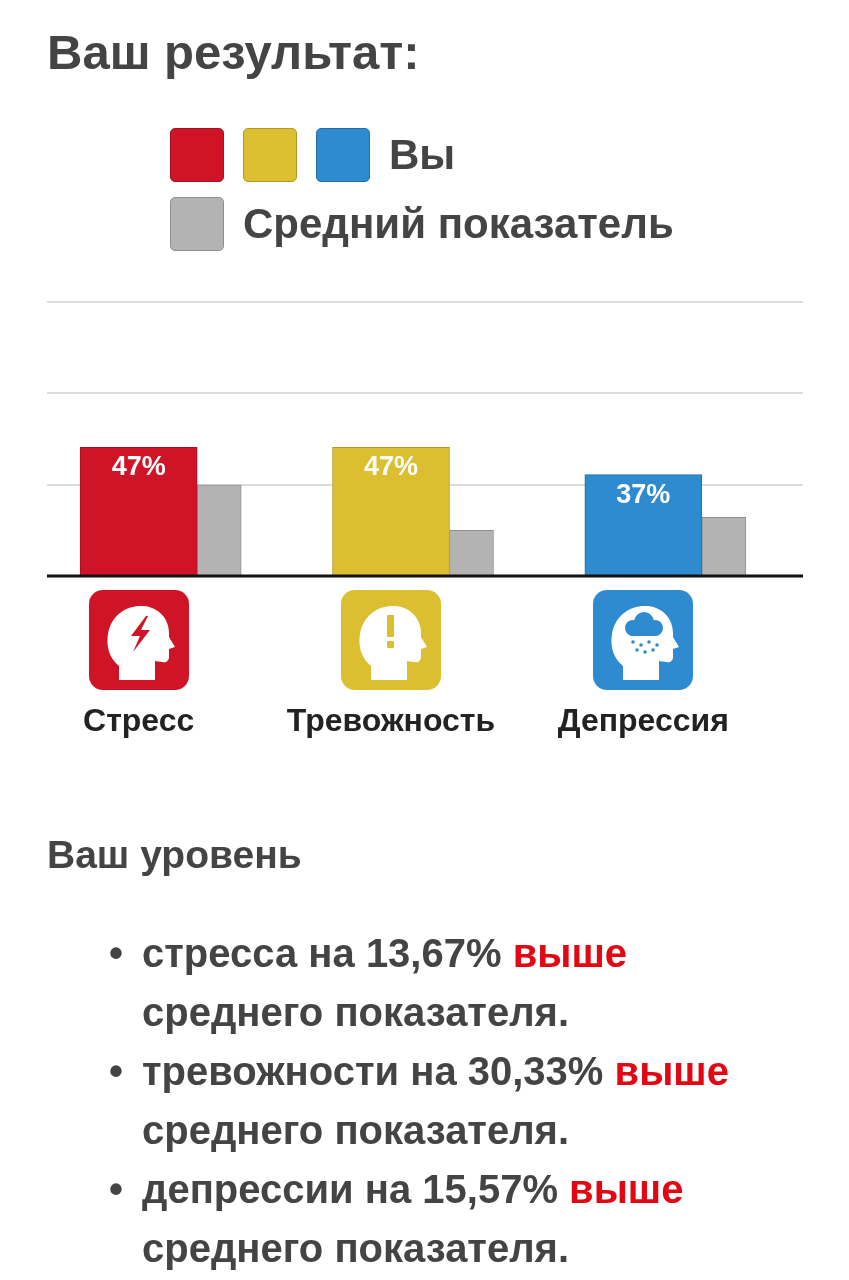  I want to click on text: • тревожности на 30,33% выше среднего показателя., so click(419, 1100).